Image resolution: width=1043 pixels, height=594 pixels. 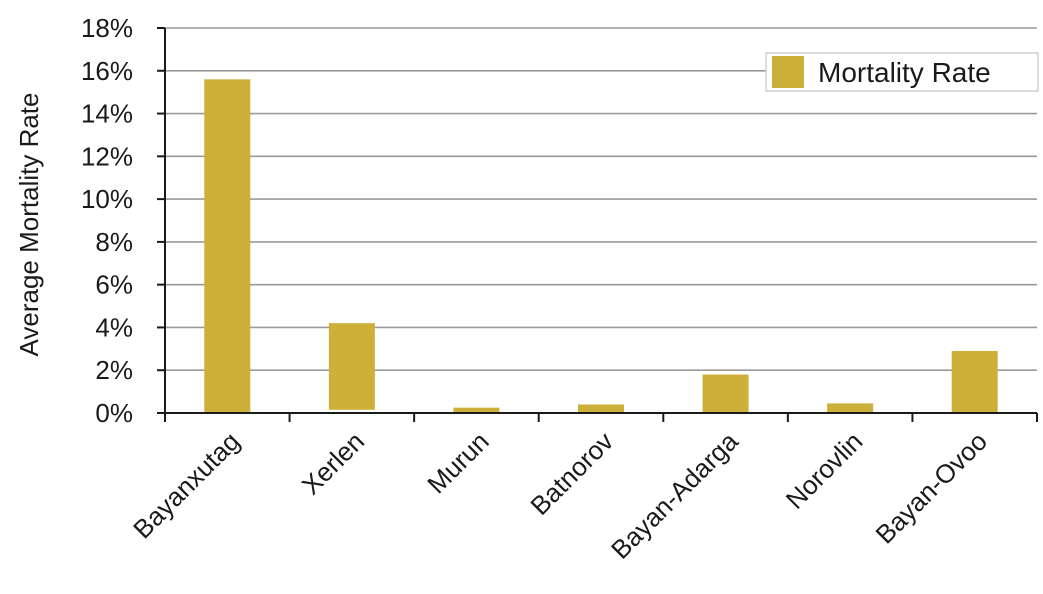 I want to click on y-tick-label: 16%, so click(x=107, y=71).